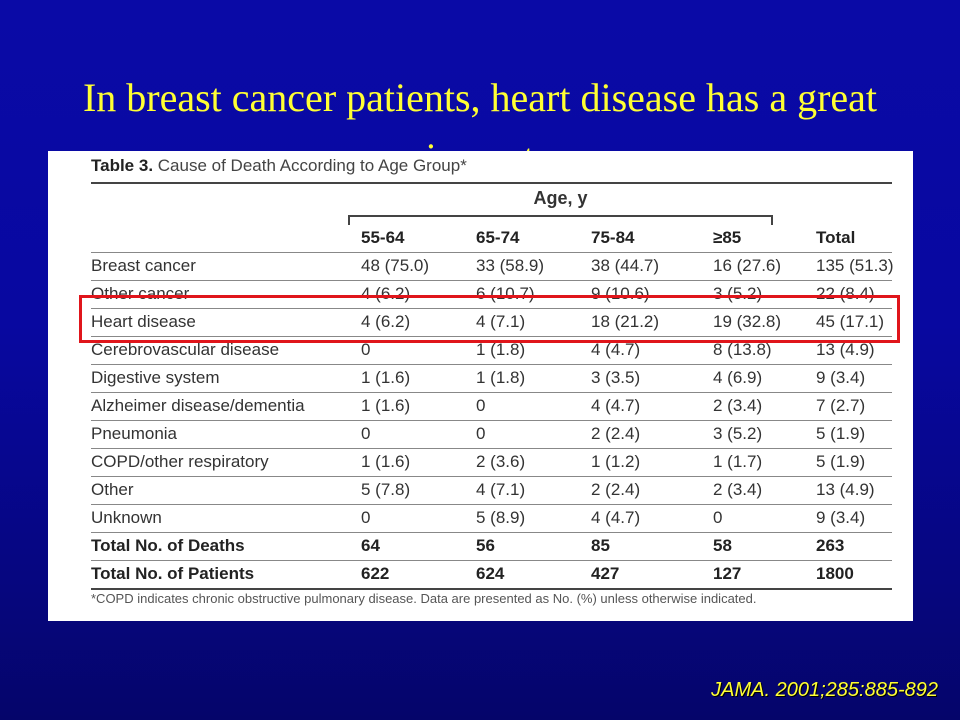 The image size is (960, 720). Describe the element at coordinates (835, 573) in the screenshot. I see `table-cell: 1800` at that location.